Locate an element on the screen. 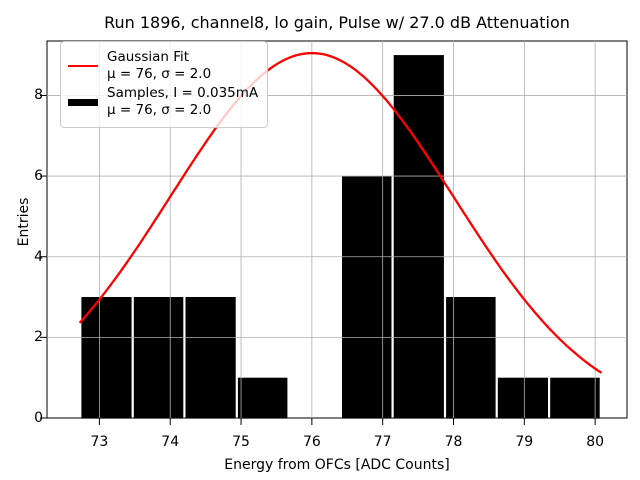 The image size is (640, 480). legend-item-gaussian-fit: Gaussian Fit μ = 76, σ = 2.0 is located at coordinates (164, 66).